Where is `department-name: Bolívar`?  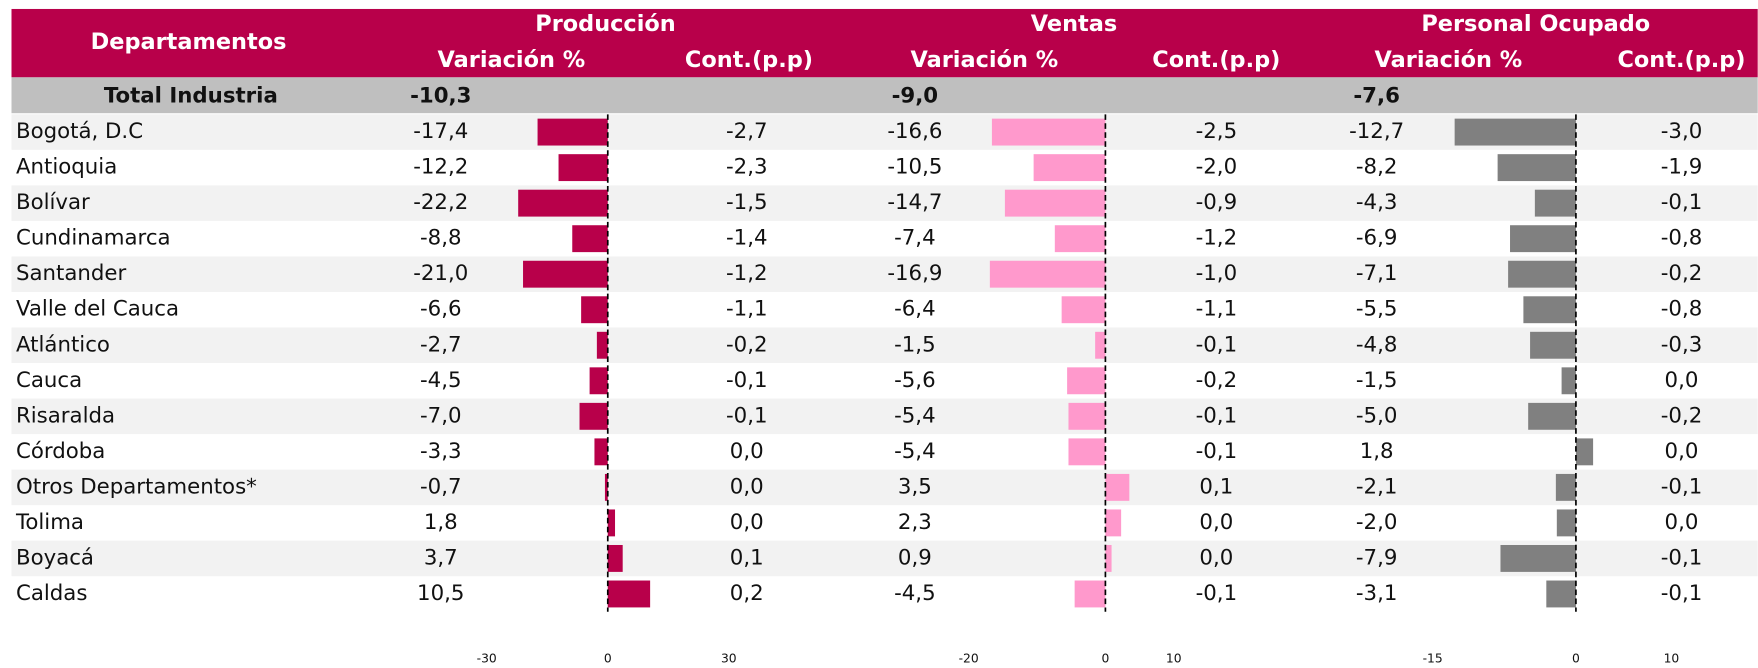
department-name: Bolívar is located at coordinates (53, 202).